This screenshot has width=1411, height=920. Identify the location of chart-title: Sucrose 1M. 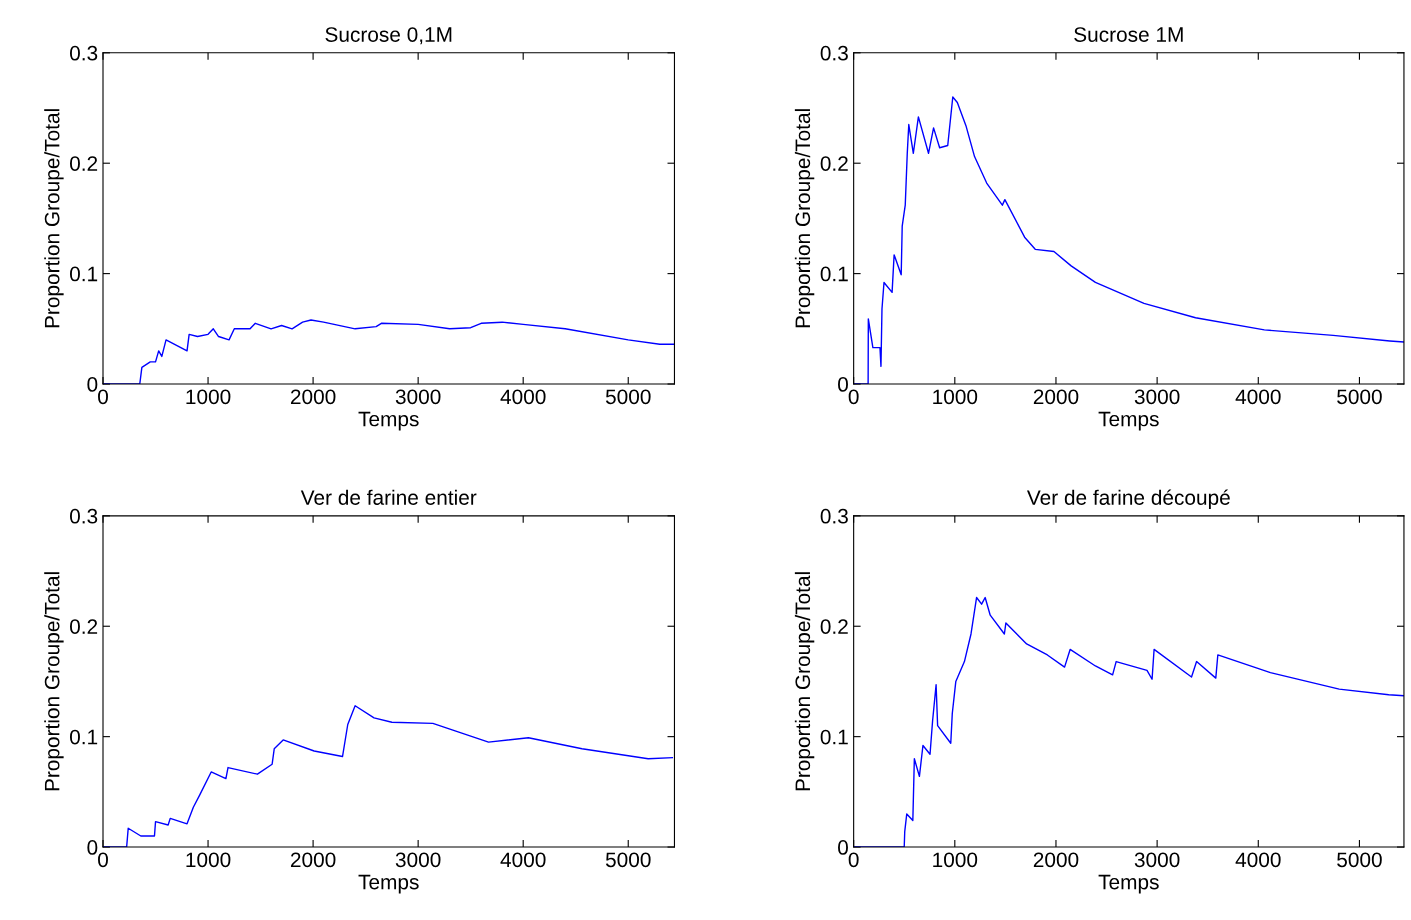
(1128, 34).